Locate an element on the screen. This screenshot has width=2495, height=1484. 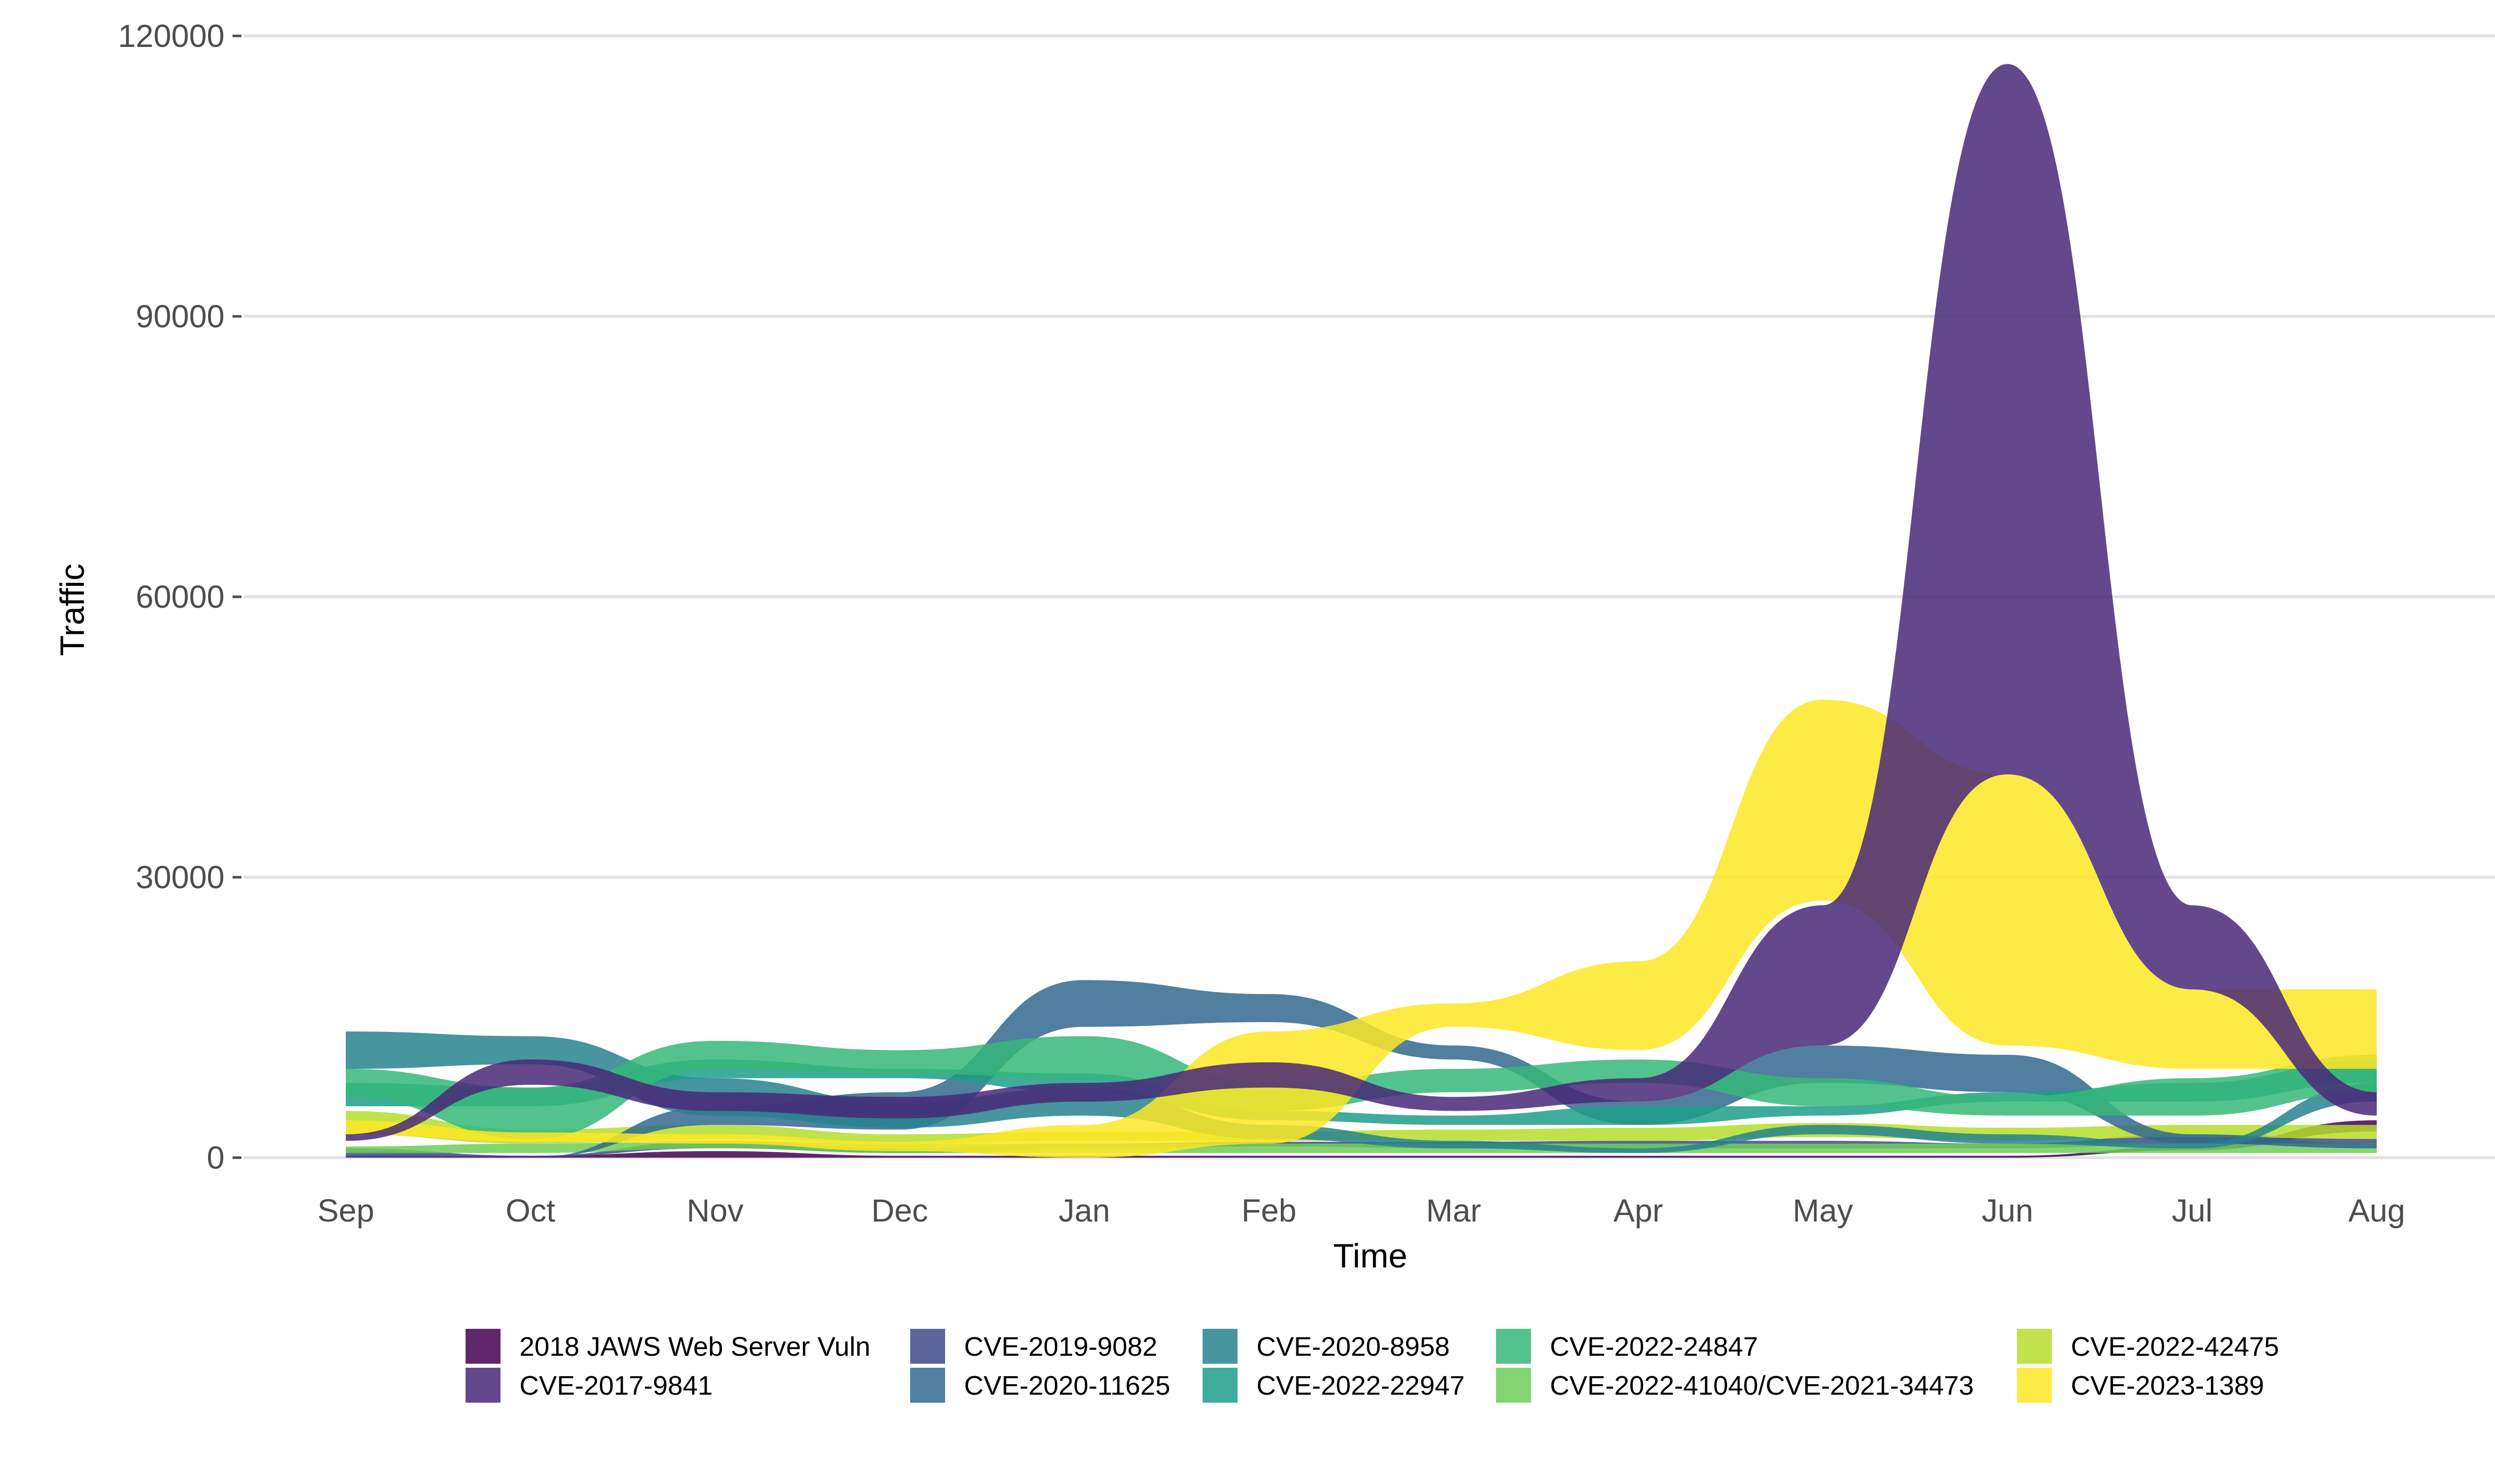
legend-item: CVE-2022-22947 is located at coordinates (1334, 1385).